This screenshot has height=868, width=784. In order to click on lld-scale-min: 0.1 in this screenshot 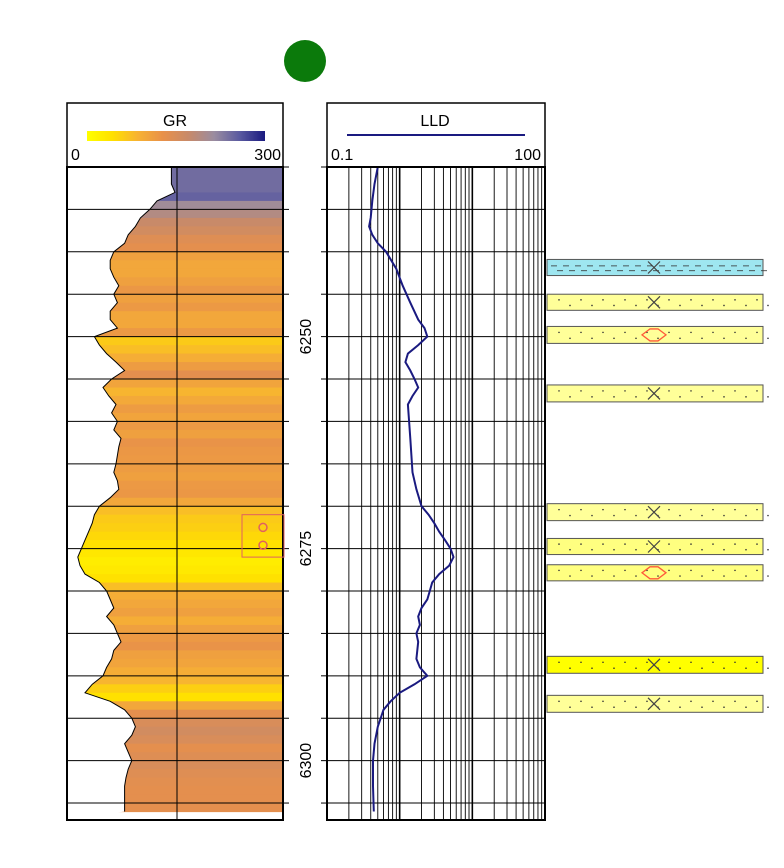, I will do `click(342, 155)`.